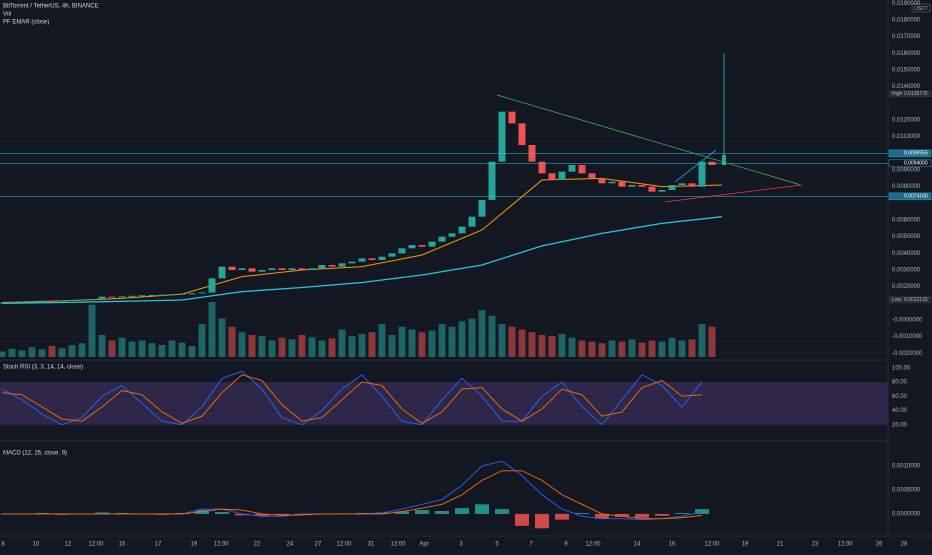 This screenshot has height=555, width=932. Describe the element at coordinates (35, 454) in the screenshot. I see `macd-title: MACD (12, 26, close, 9)` at that location.